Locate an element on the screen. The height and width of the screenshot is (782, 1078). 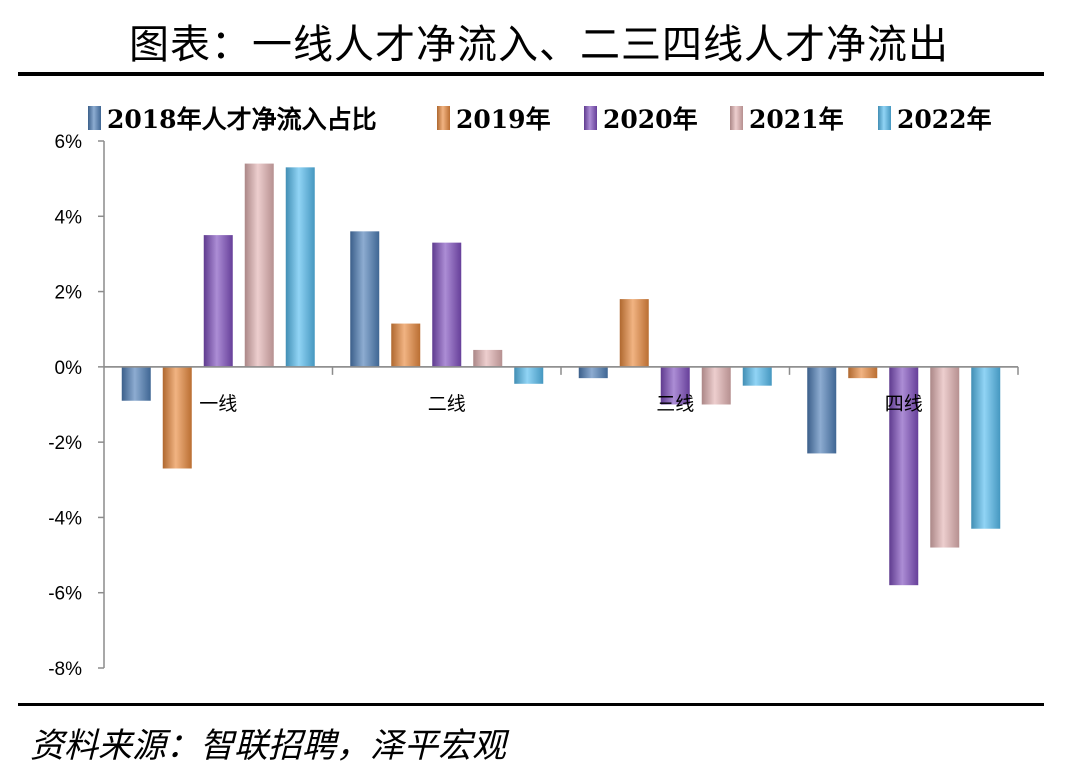
legend-label: 2019年 is located at coordinates (503, 119).